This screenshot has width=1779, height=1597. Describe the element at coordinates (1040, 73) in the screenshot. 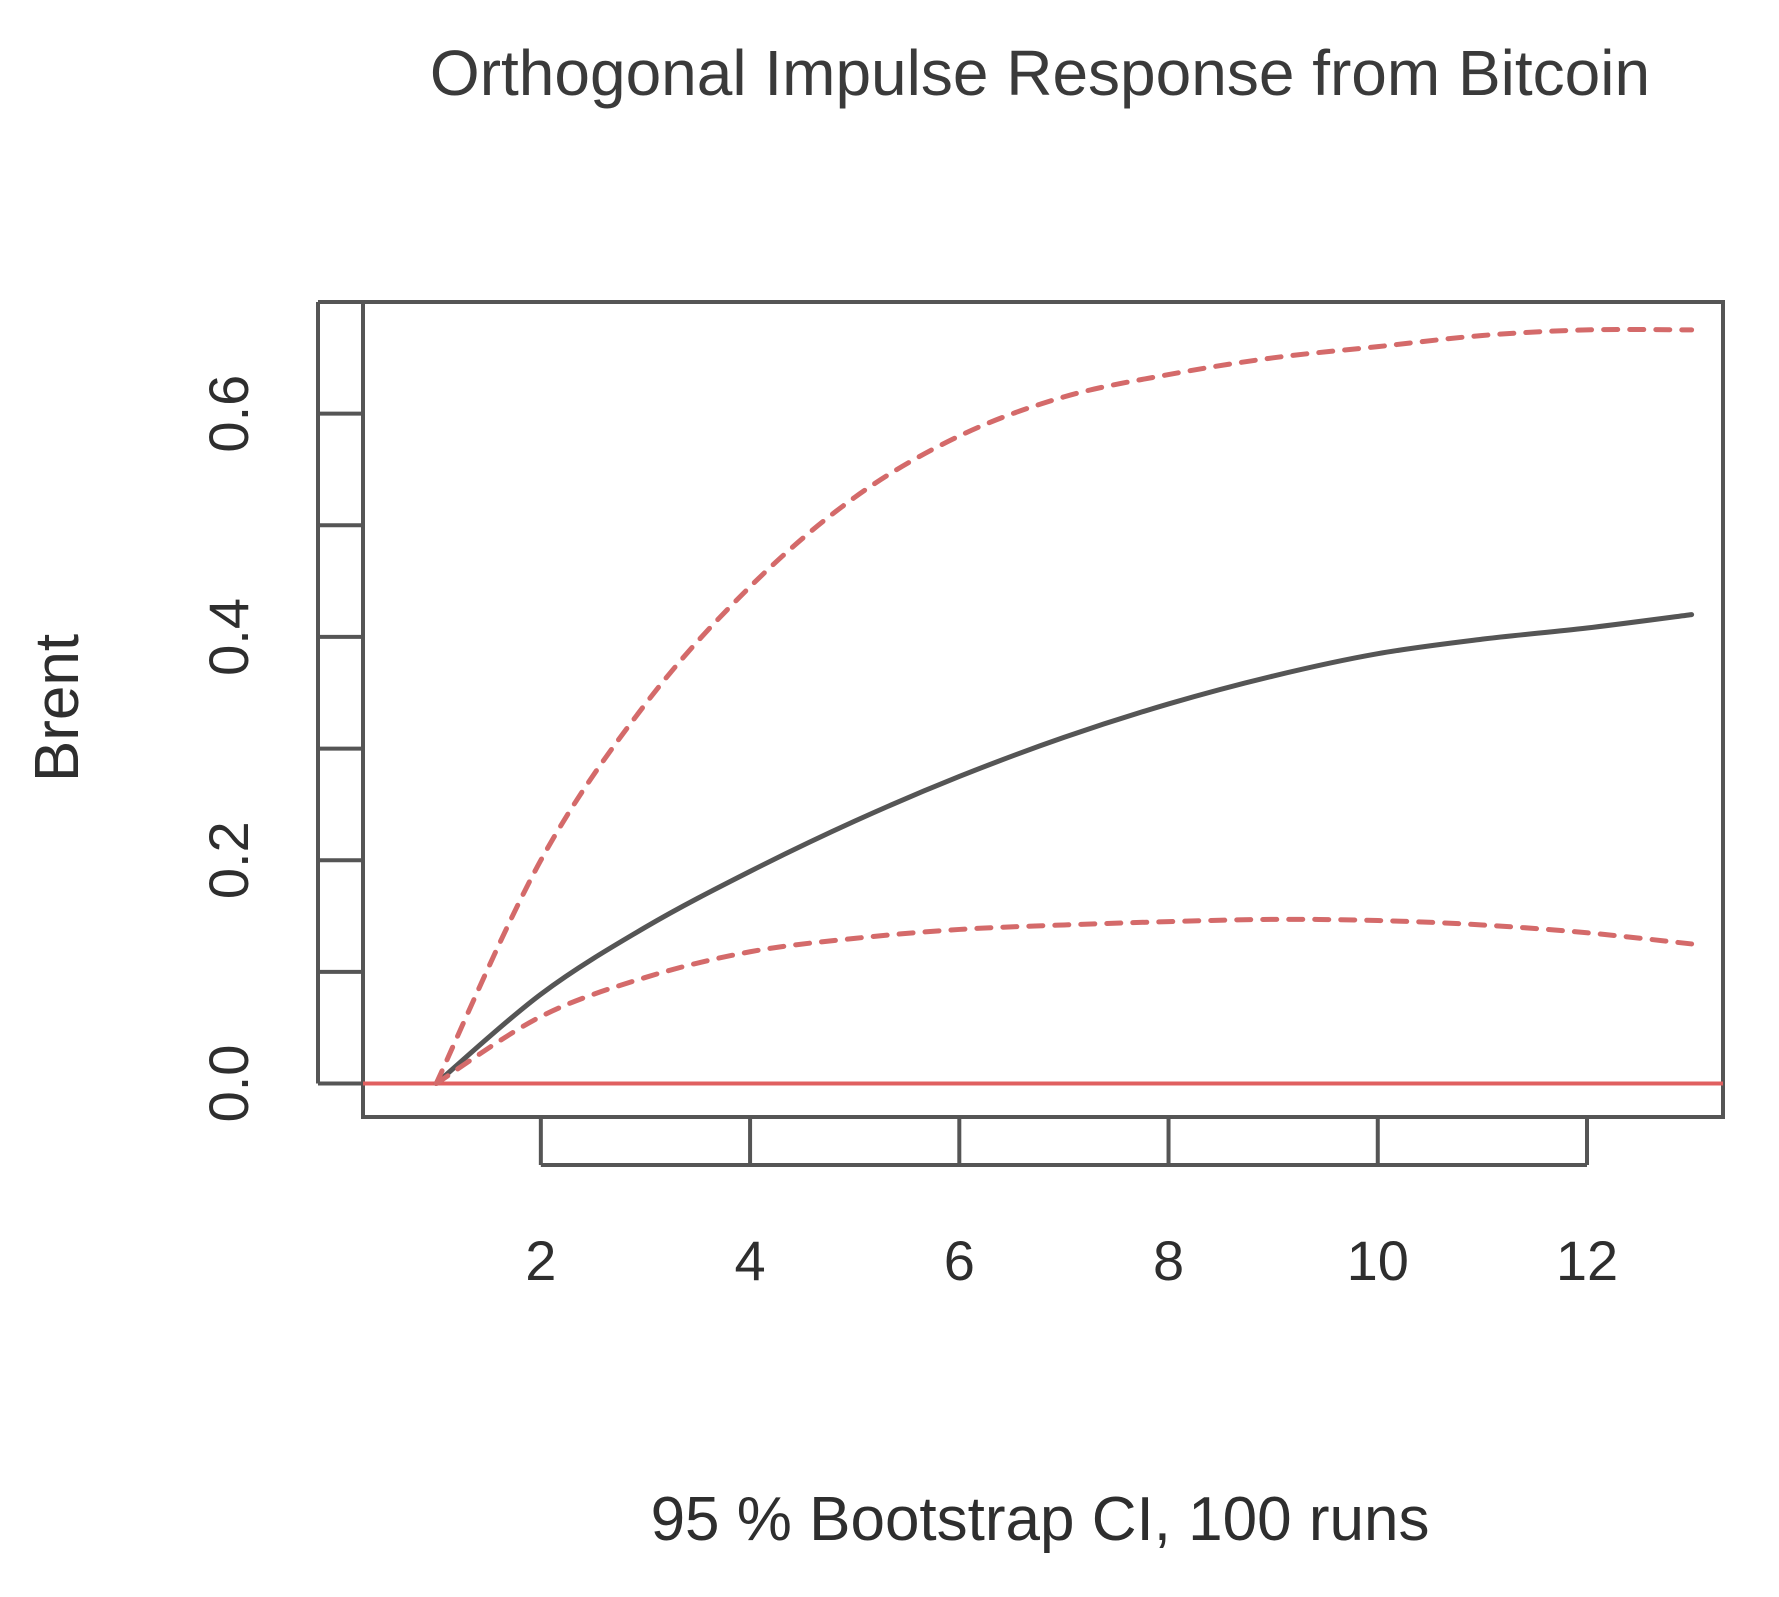

I see `chart-title: Orthogonal Impulse Response from Bitcoin` at that location.